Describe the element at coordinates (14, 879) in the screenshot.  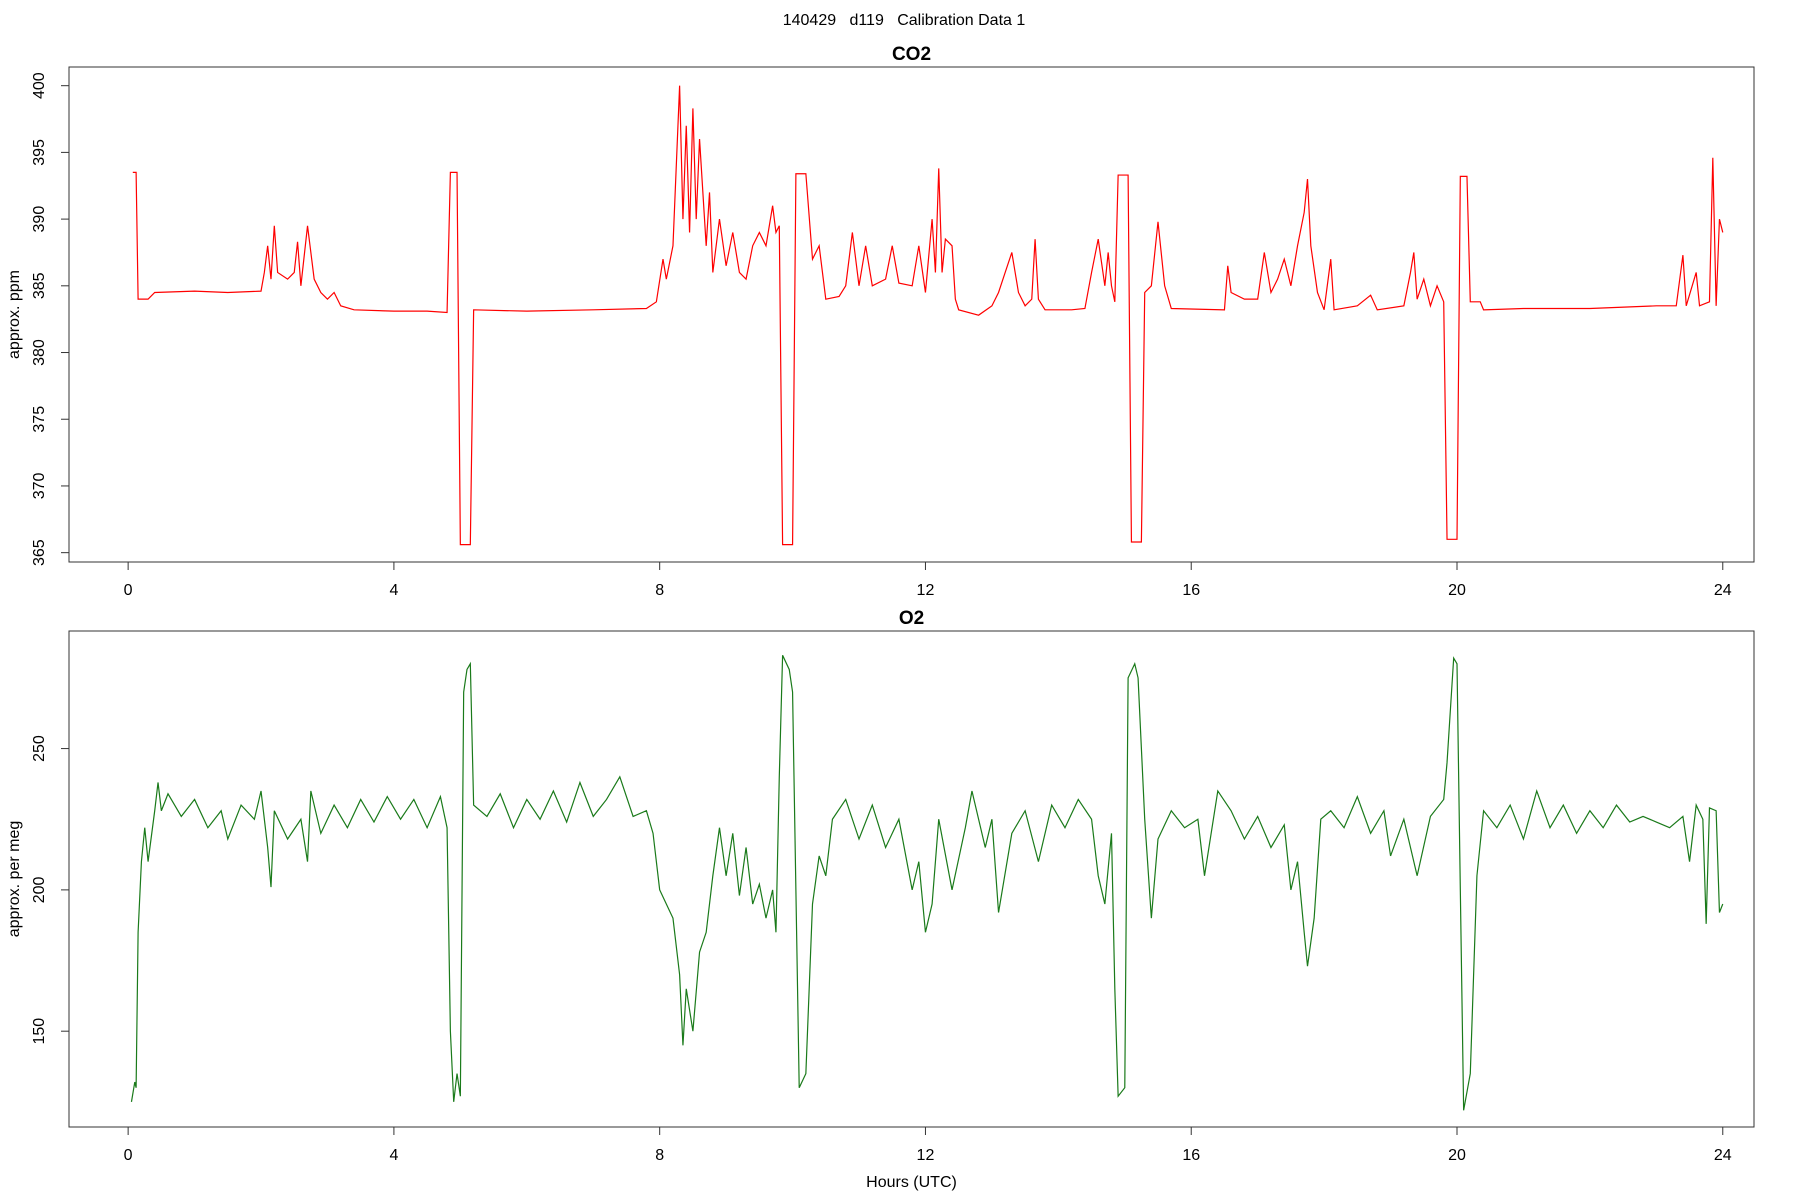
I see `y-axis-label: approx. per meg` at that location.